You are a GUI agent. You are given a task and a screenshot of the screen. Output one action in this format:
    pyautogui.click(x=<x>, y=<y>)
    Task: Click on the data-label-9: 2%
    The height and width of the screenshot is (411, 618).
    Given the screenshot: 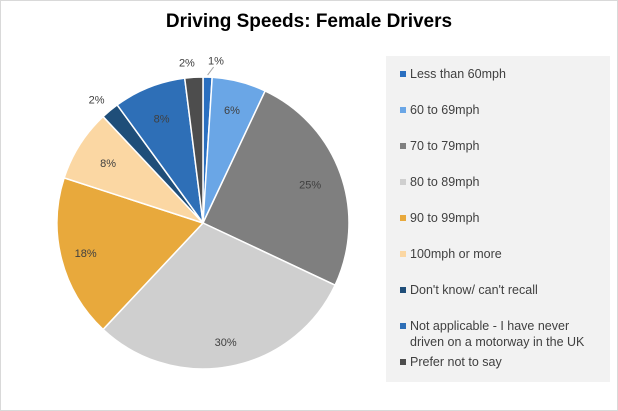 What is the action you would take?
    pyautogui.click(x=187, y=64)
    